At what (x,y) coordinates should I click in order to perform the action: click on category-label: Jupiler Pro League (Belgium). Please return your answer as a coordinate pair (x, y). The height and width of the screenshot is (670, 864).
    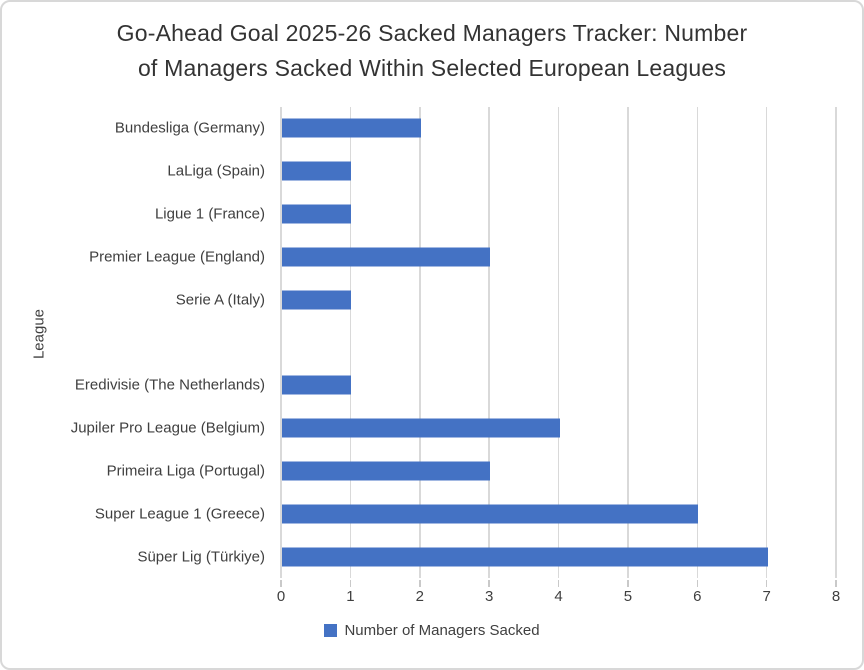
    Looking at the image, I should click on (167, 428).